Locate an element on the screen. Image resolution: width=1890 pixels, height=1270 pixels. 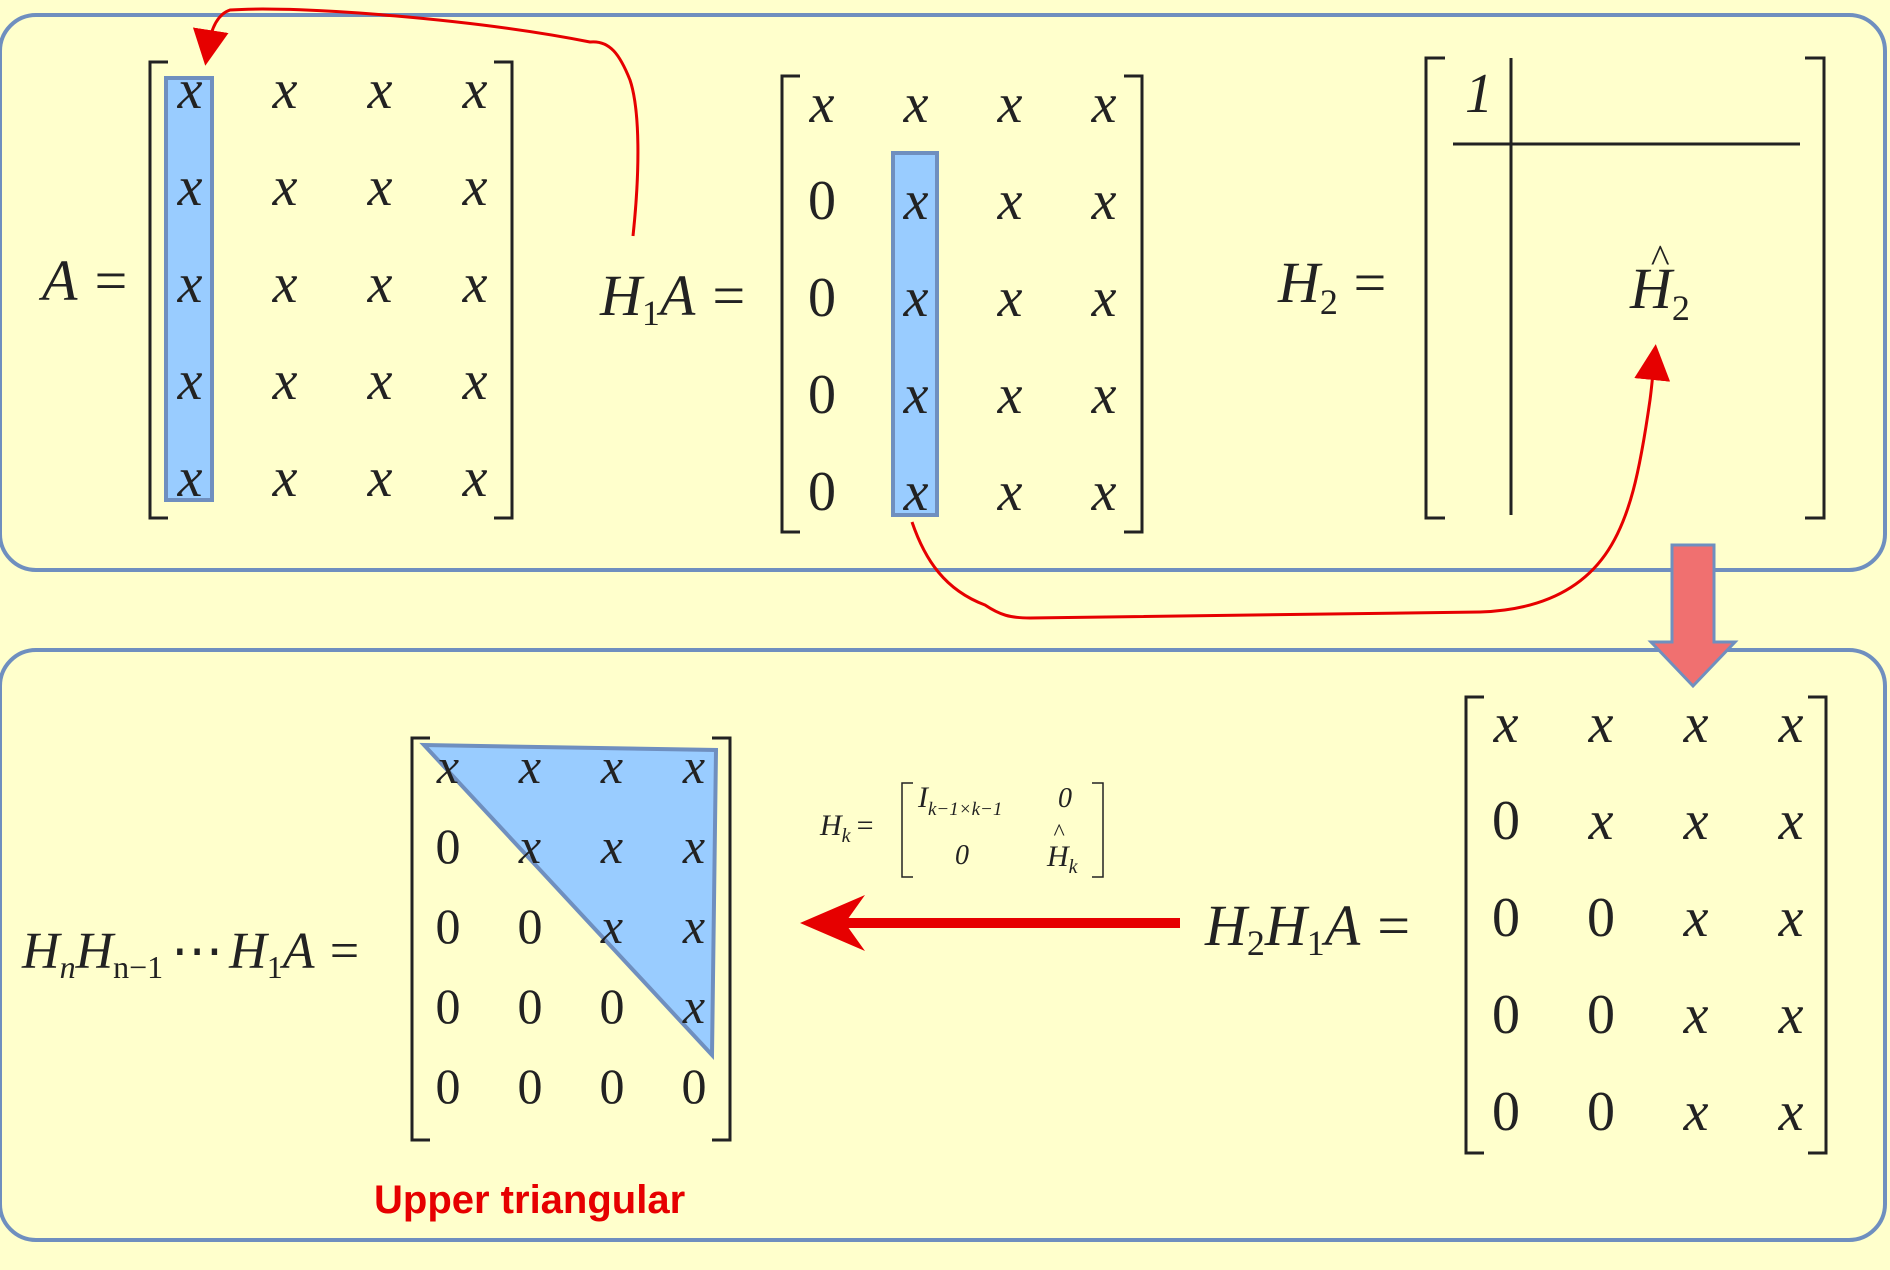
lhs-H2: H2 = is located at coordinates (1333, 286).